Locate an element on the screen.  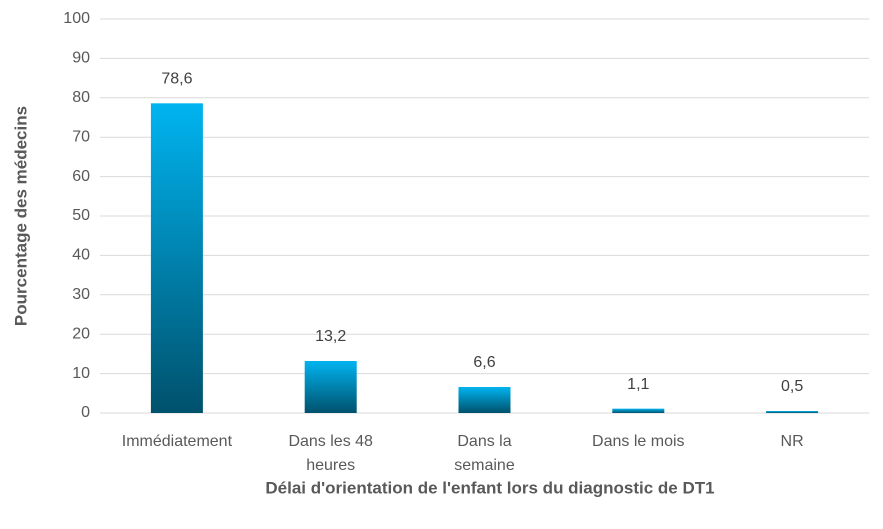
y-tick-label: 20 is located at coordinates (81, 333).